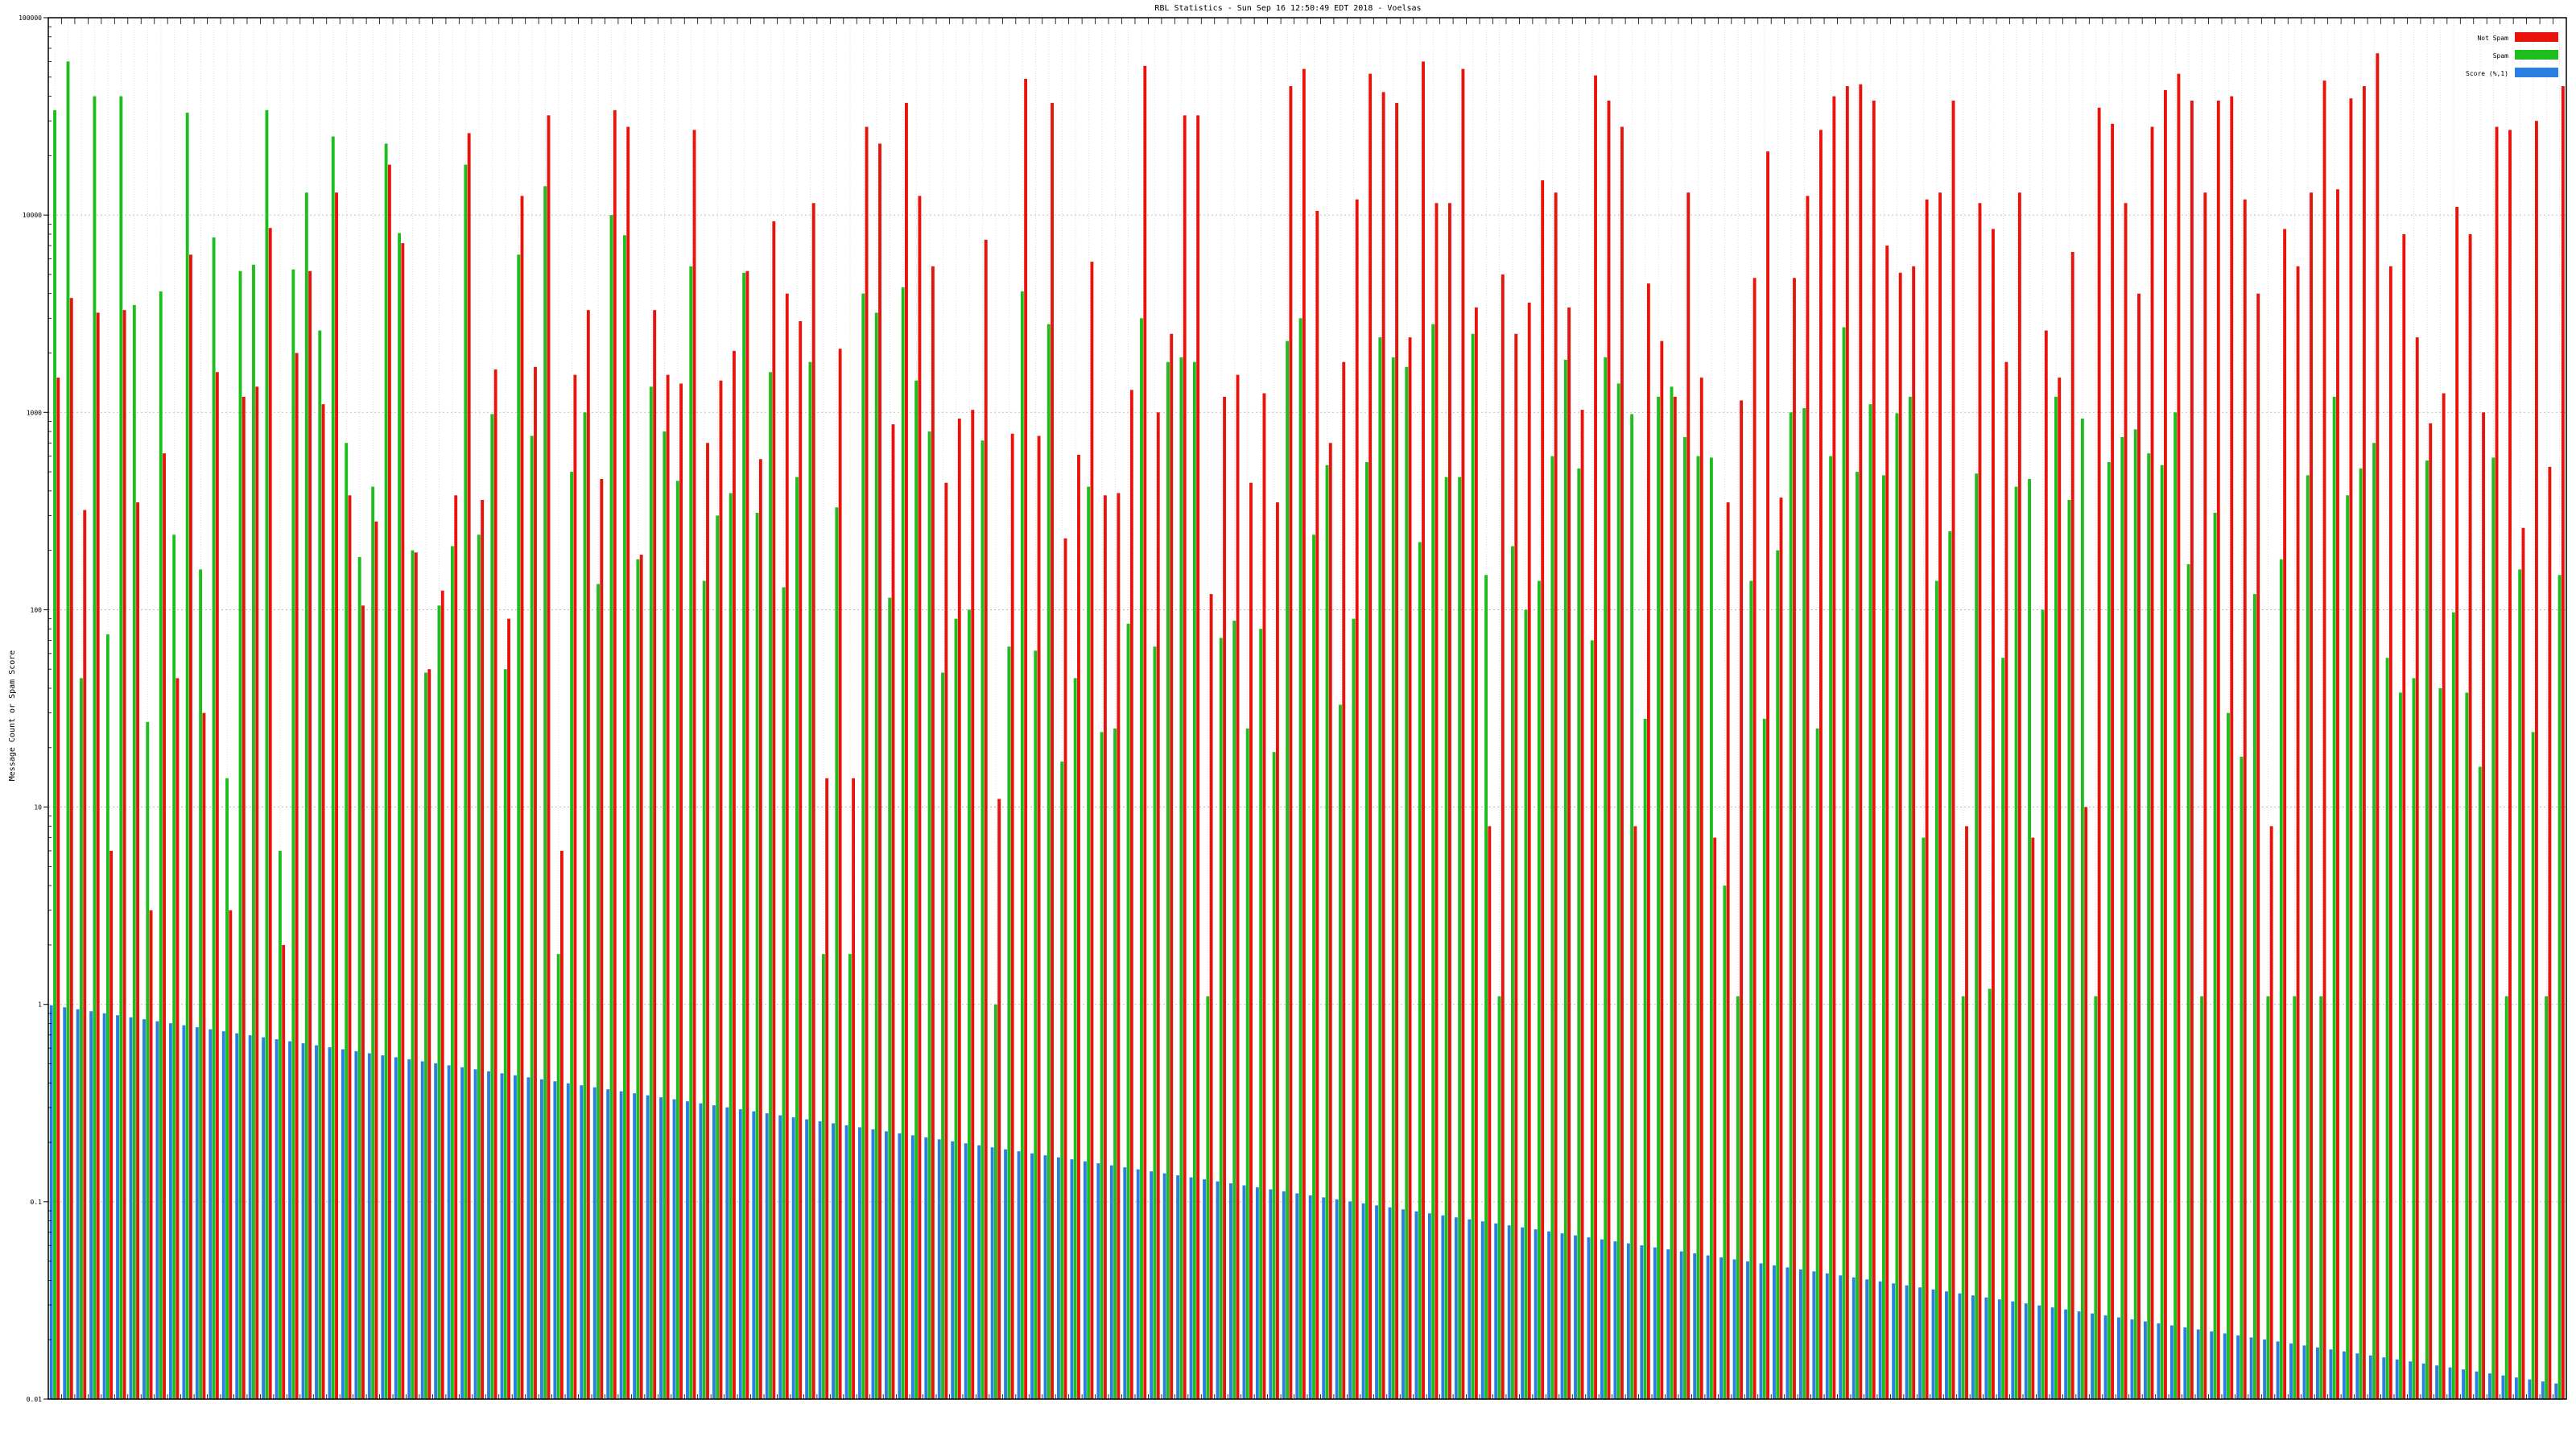  Describe the element at coordinates (2536, 72) in the screenshot. I see `legend-swatch` at that location.